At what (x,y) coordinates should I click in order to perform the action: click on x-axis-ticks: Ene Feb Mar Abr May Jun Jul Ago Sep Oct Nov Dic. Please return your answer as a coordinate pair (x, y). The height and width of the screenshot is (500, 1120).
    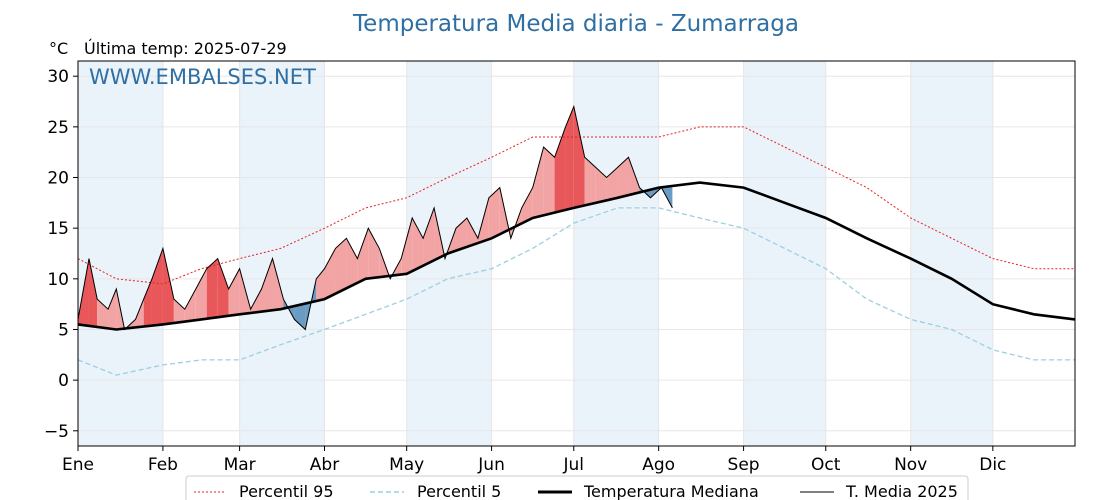
    Looking at the image, I should click on (534, 460).